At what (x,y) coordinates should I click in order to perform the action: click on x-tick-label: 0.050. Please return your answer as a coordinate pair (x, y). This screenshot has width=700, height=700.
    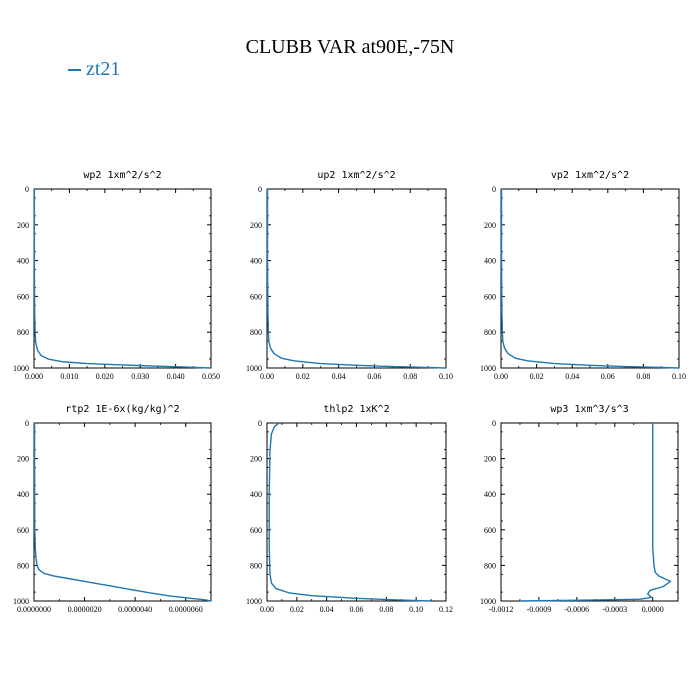
    Looking at the image, I should click on (211, 376).